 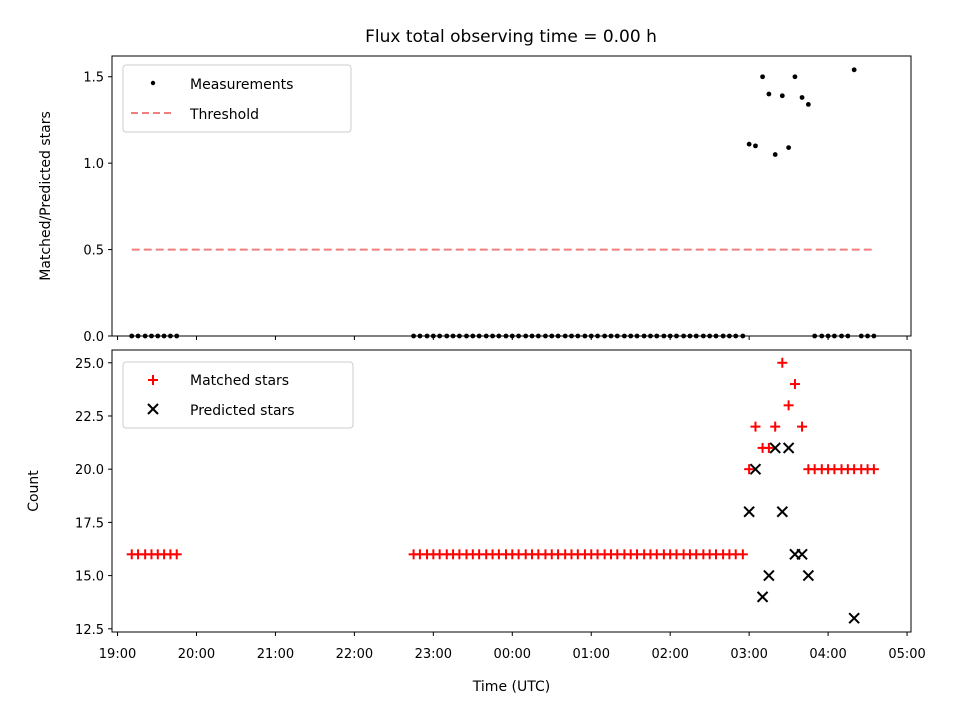 I want to click on chart-title: Flux total observing time = 0.00 h, so click(x=511, y=37).